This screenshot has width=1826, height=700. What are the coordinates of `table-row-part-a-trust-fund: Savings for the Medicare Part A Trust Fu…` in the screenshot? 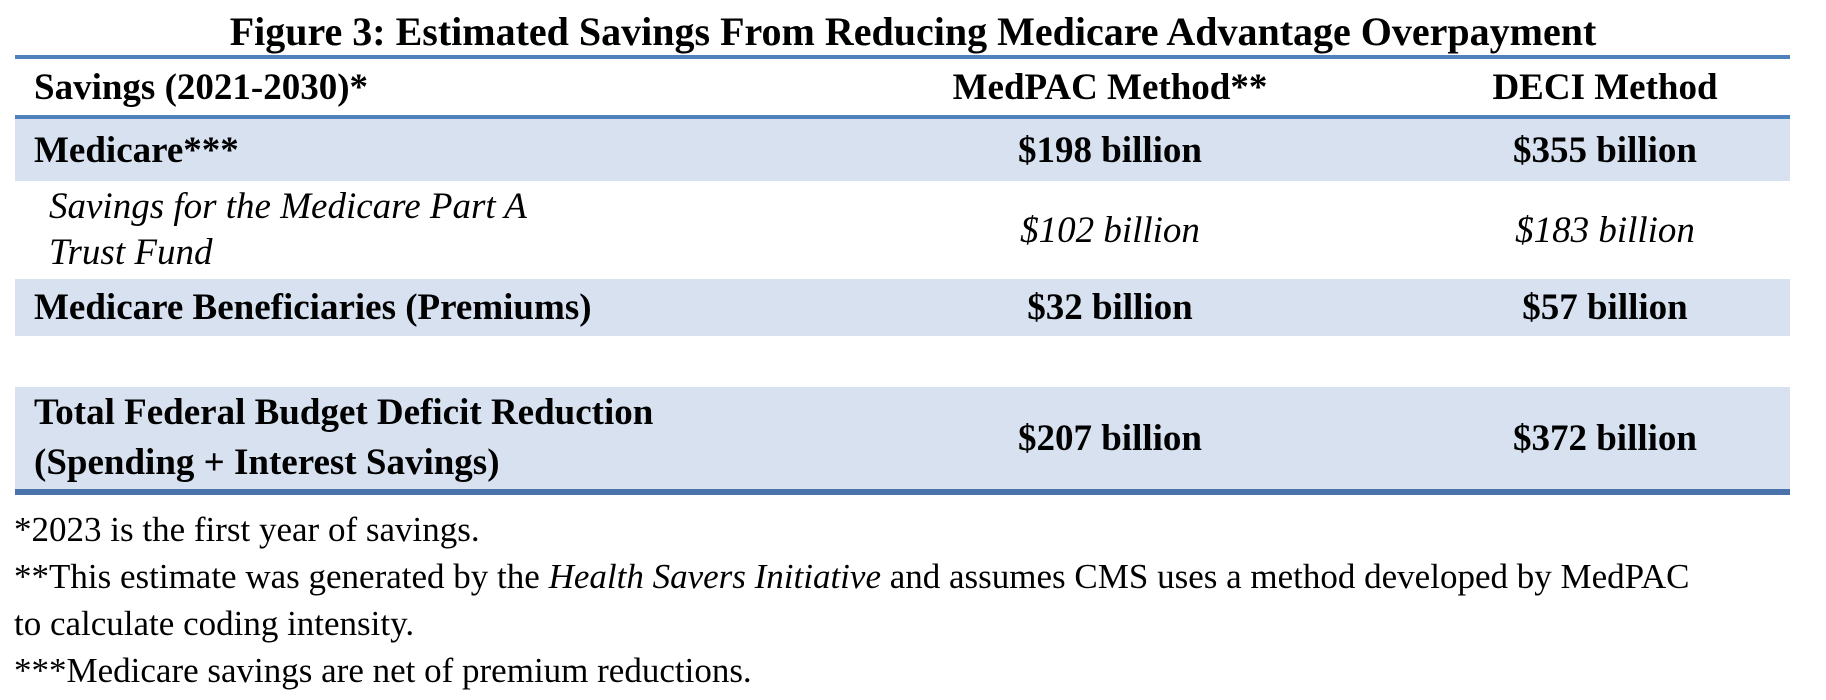 It's located at (902, 230).